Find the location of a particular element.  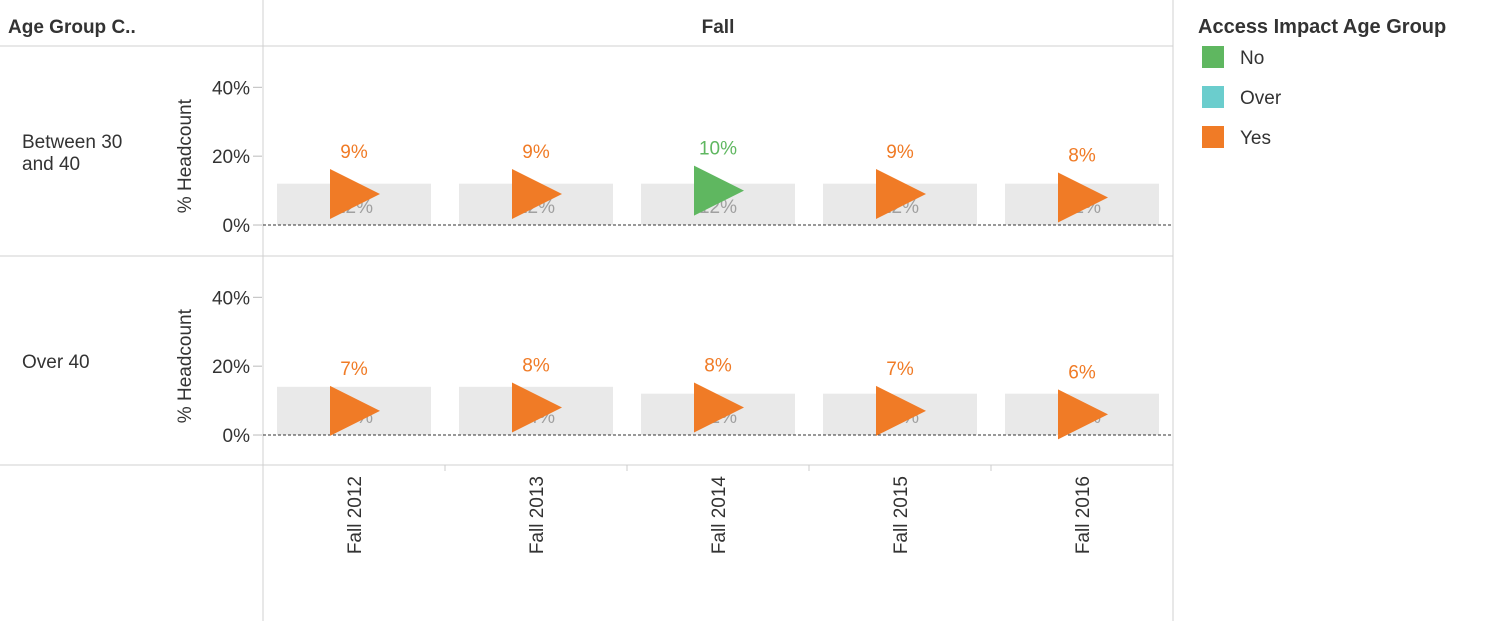

row-label: Between 30 and 40 is located at coordinates (72, 153).